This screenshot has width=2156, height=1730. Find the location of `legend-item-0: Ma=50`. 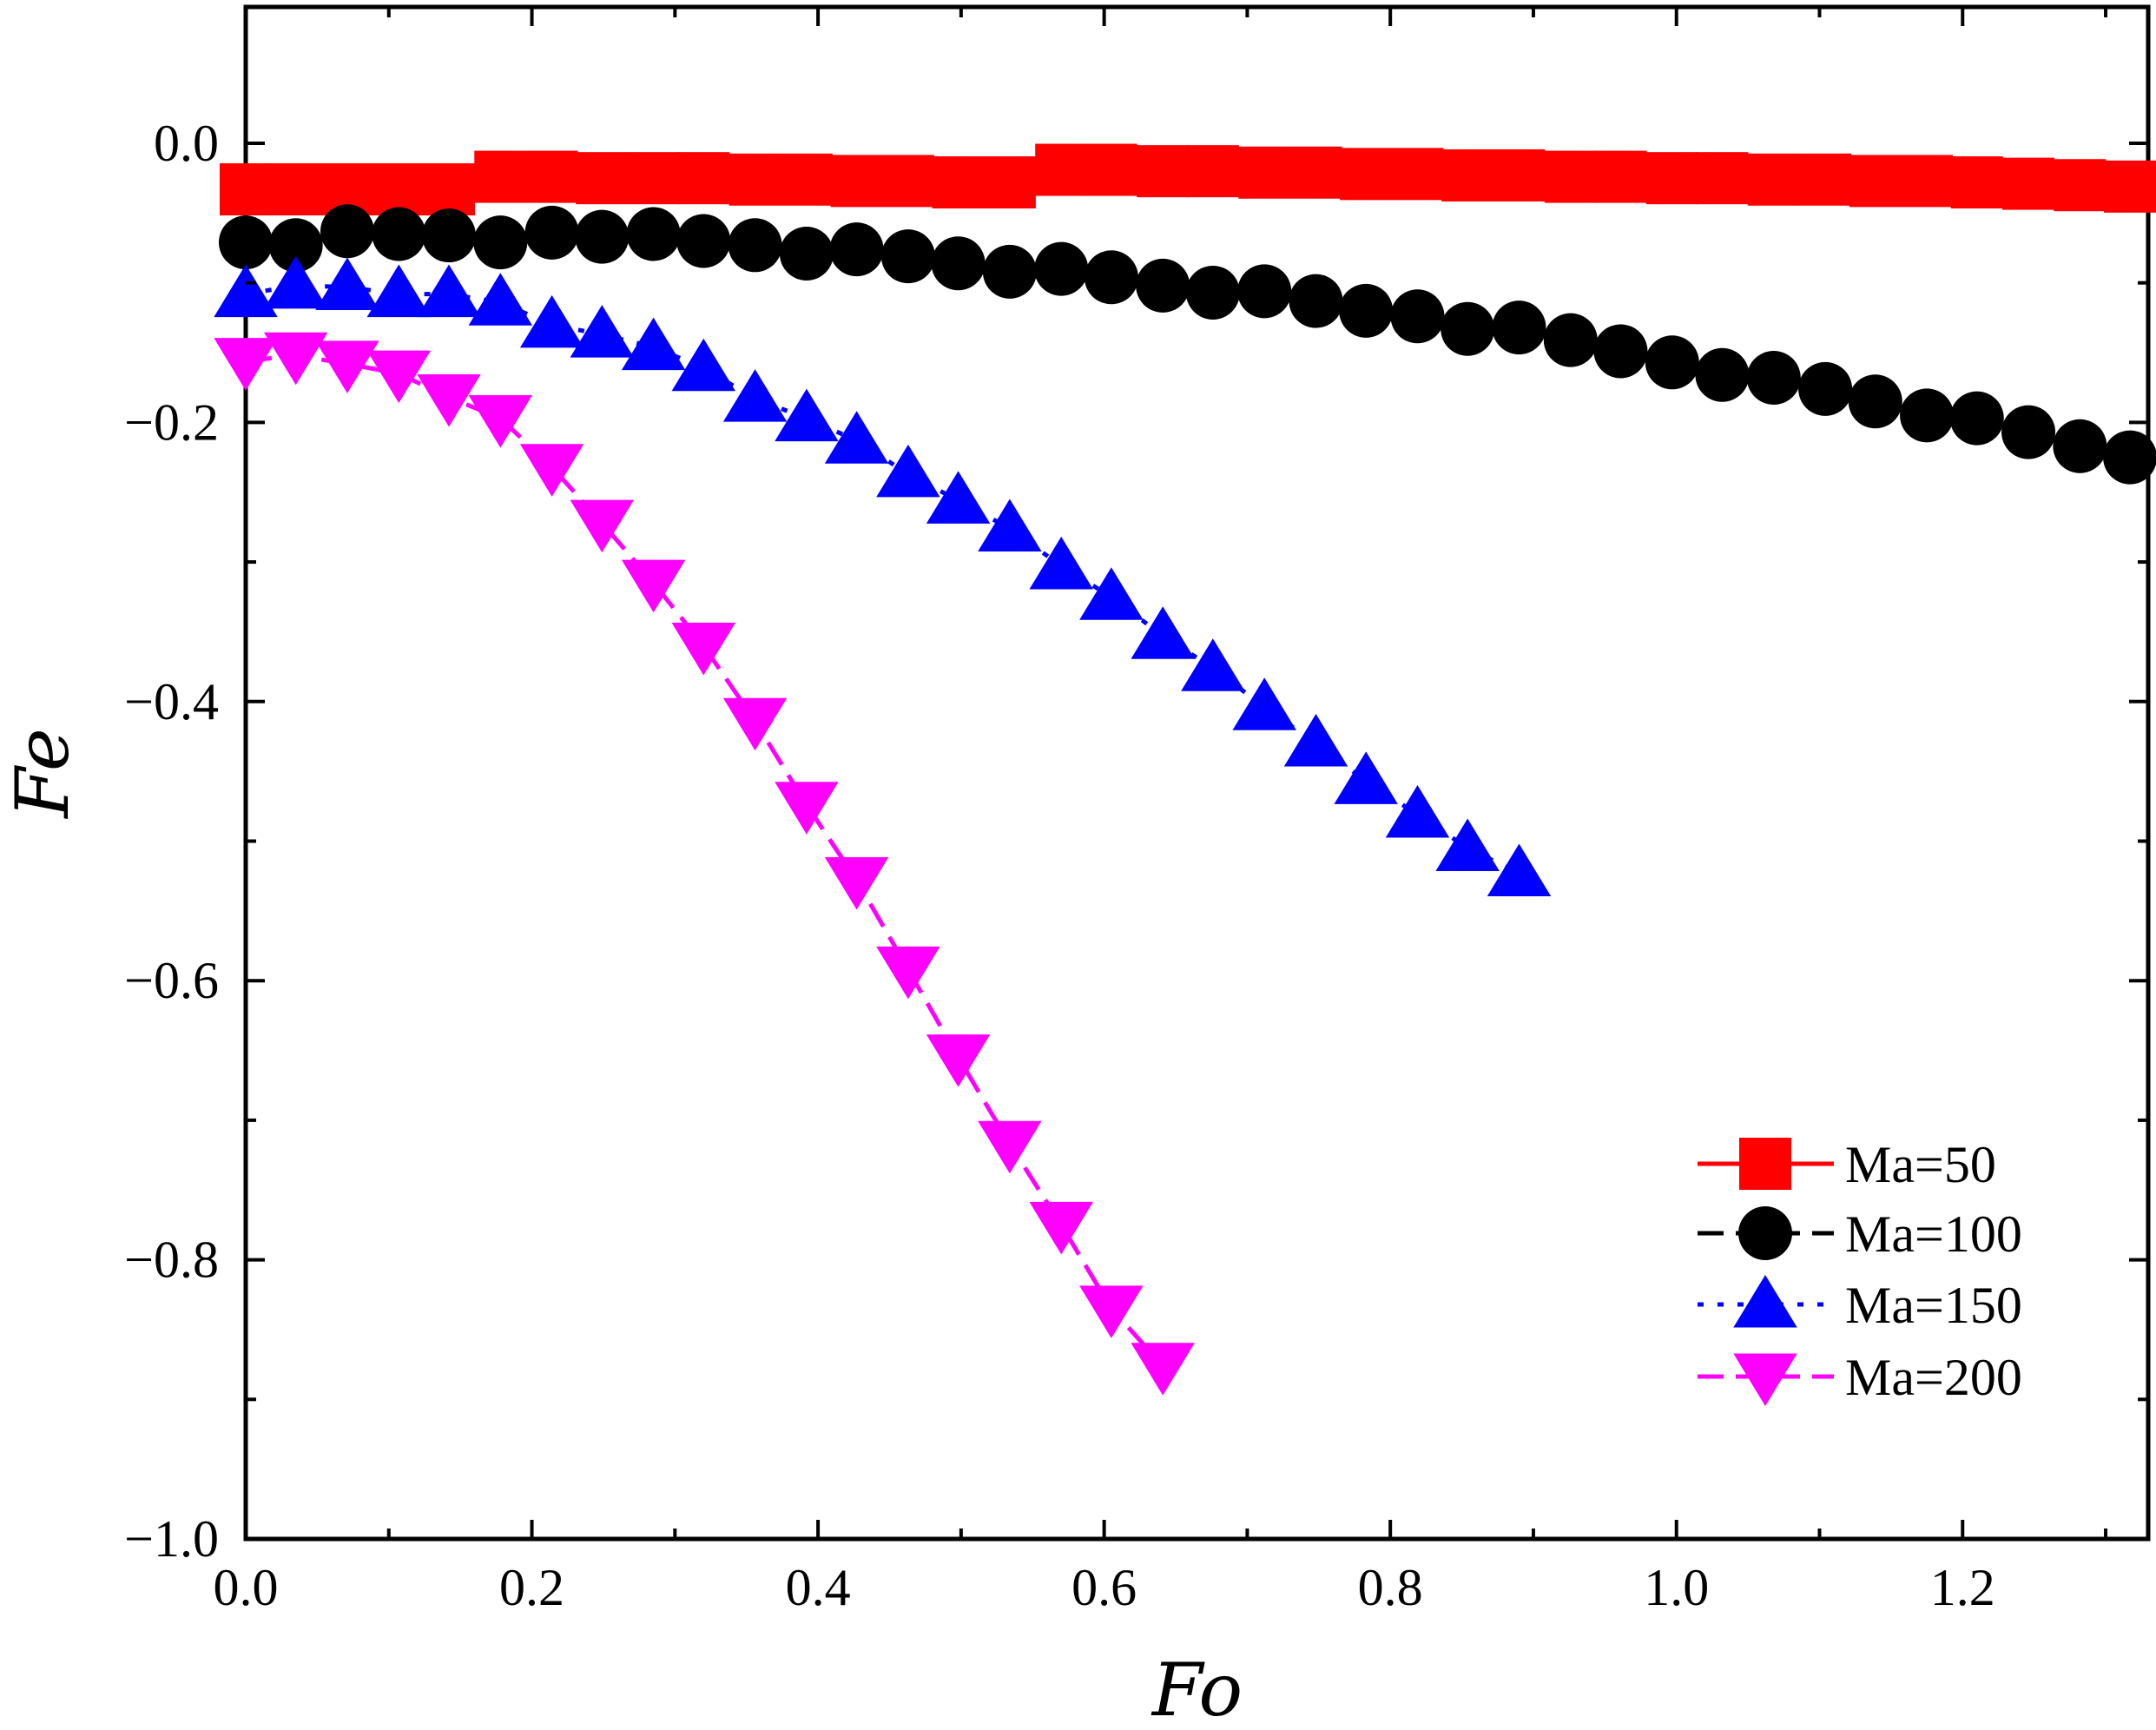

legend-item-0: Ma=50 is located at coordinates (1847, 1165).